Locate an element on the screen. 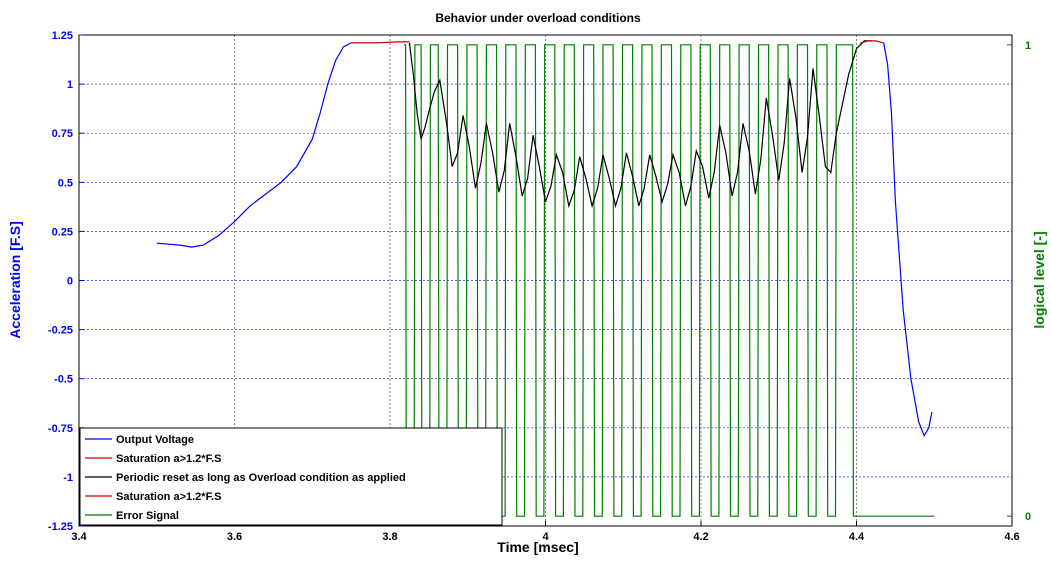  y-tick-label-left: 0.75 is located at coordinates (62, 134).